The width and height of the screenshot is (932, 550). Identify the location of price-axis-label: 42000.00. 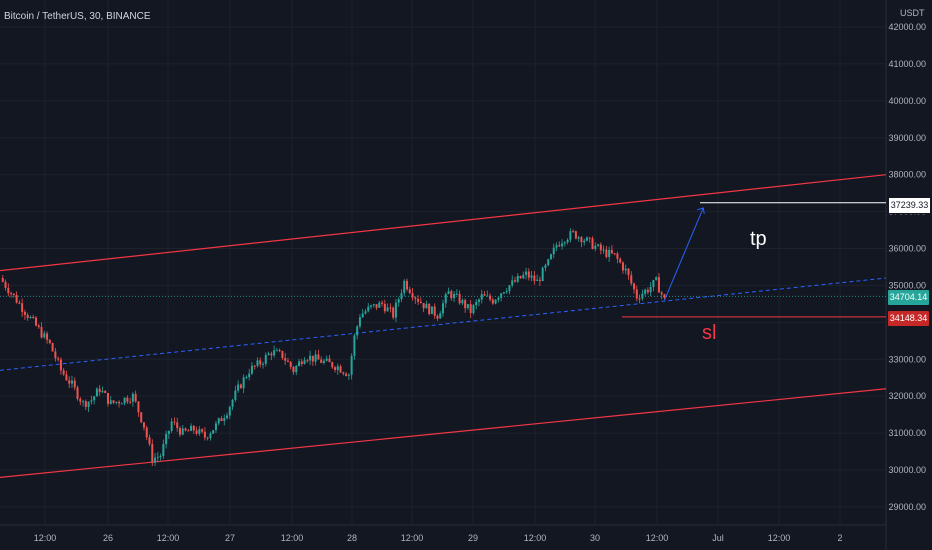
(907, 27).